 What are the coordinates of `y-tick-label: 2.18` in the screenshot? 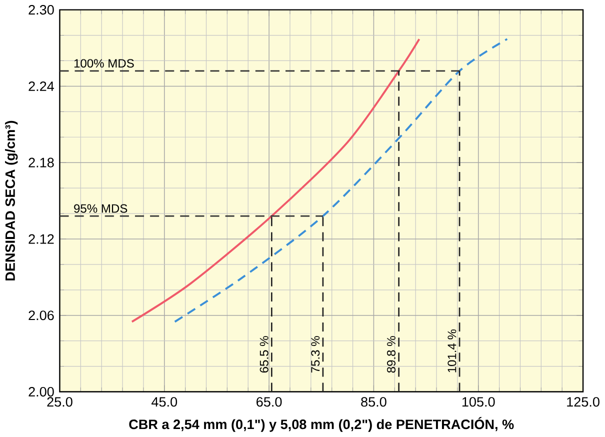 It's located at (41, 163).